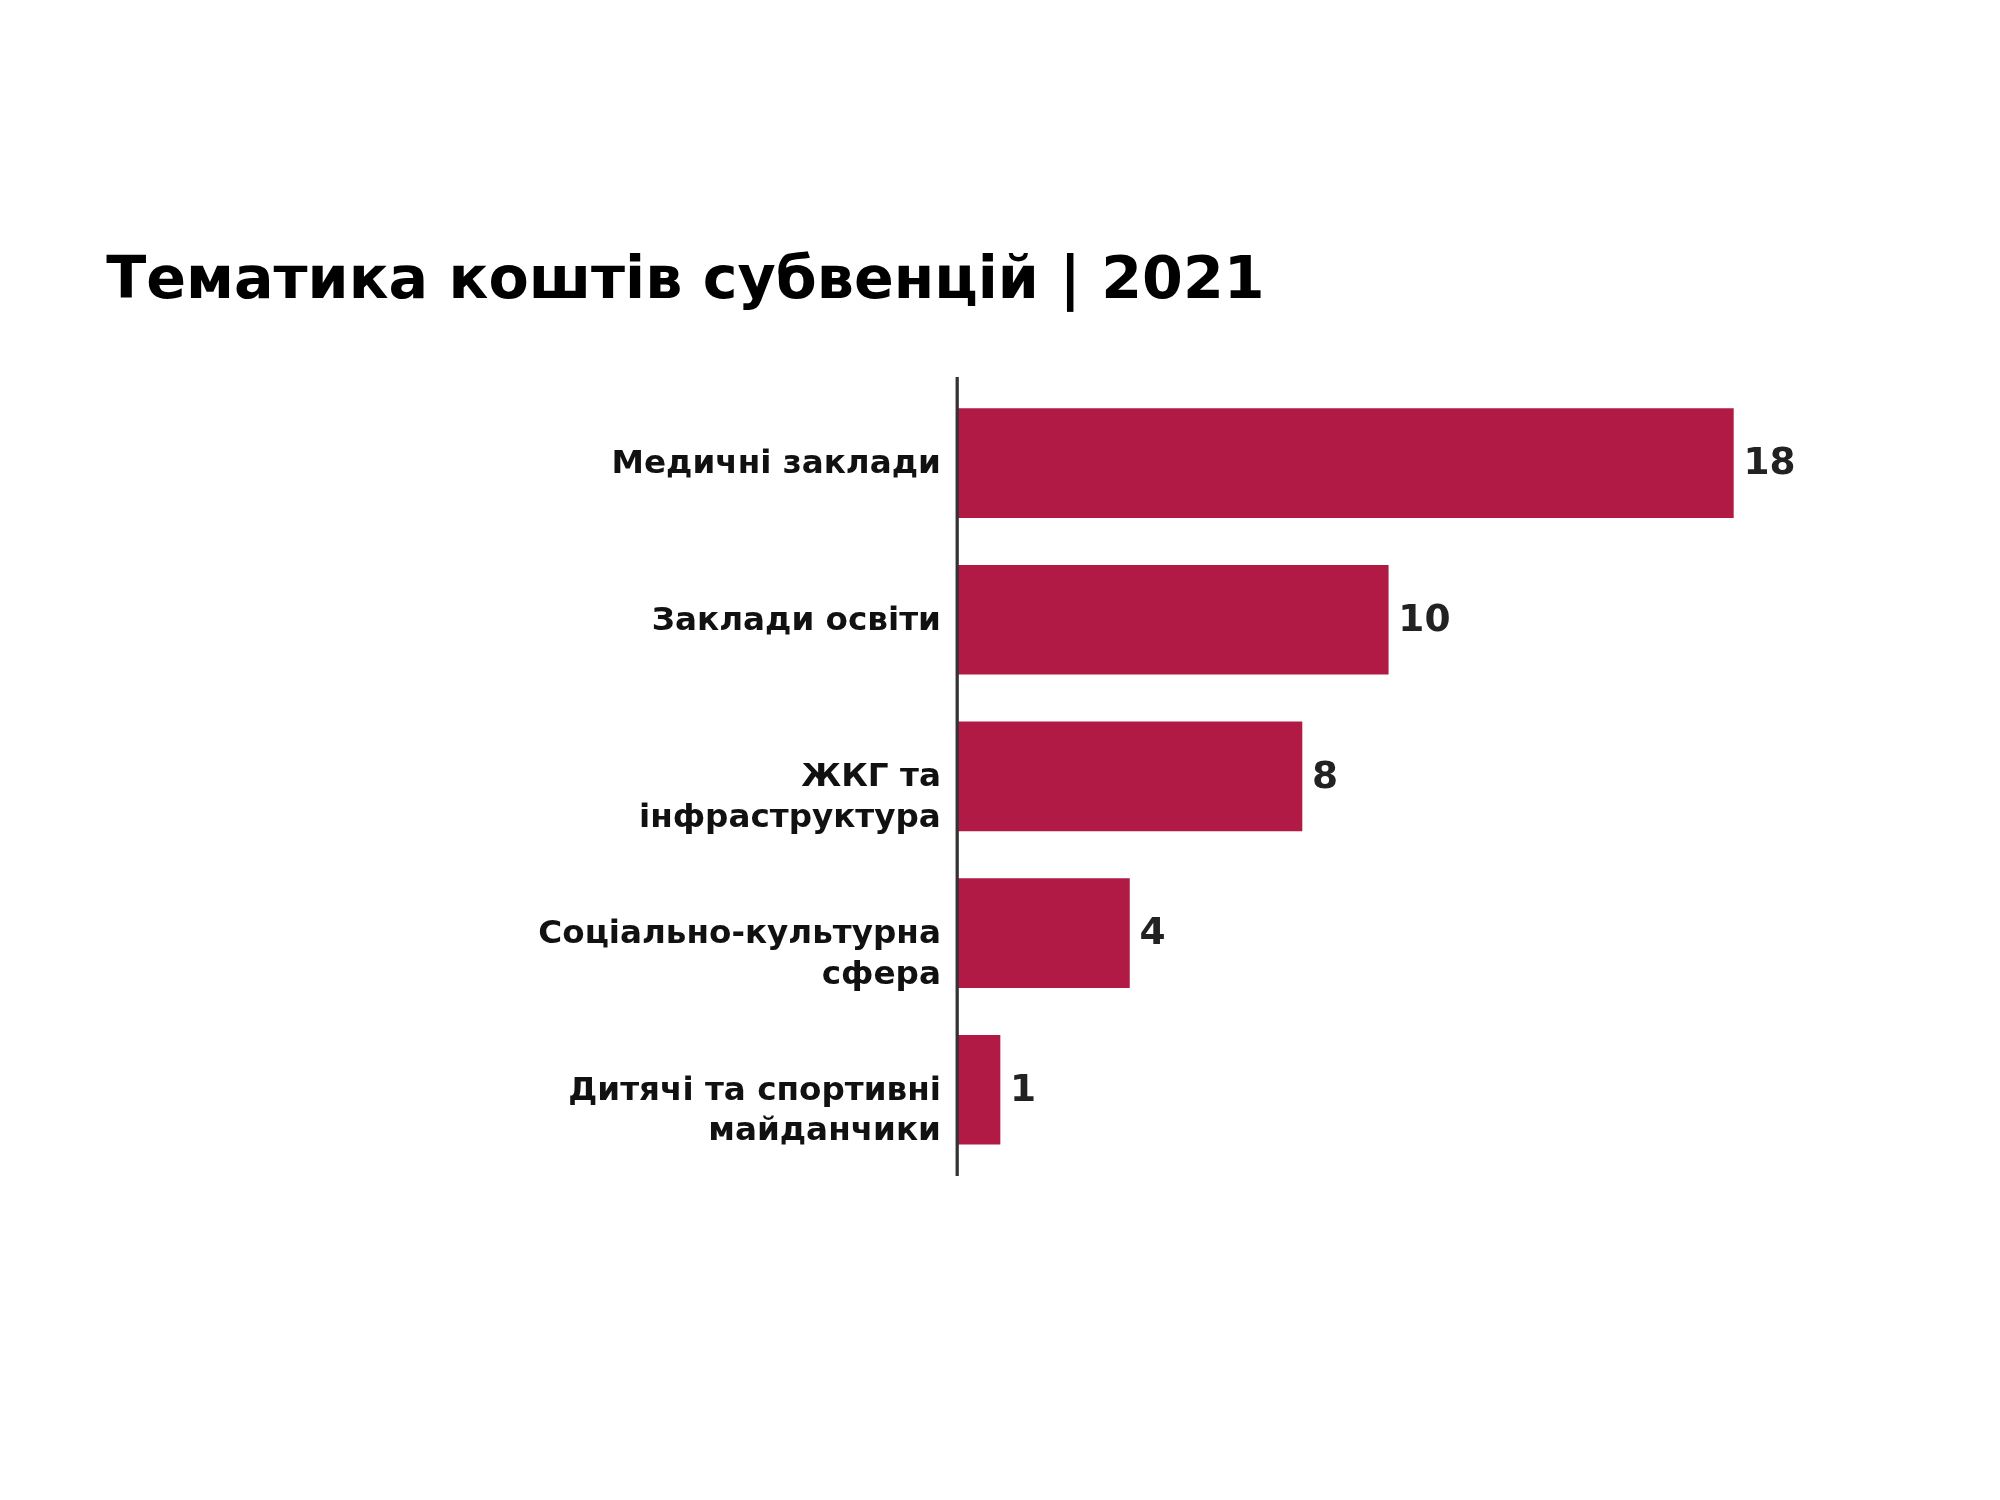  What do you see at coordinates (1152, 931) in the screenshot?
I see `data-label: 4` at bounding box center [1152, 931].